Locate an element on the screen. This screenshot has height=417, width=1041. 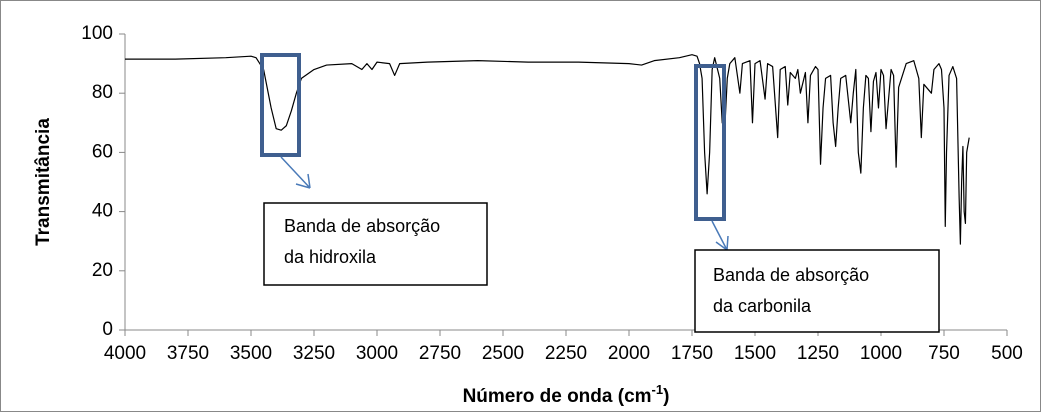
x-tick-label: 3000 is located at coordinates (377, 353).